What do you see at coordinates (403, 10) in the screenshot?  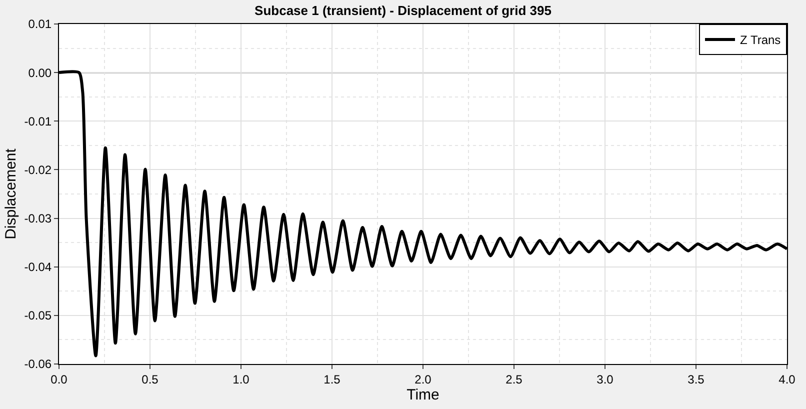 I see `chart-title: Subcase 1 (transient) - Displacement of grid 395` at bounding box center [403, 10].